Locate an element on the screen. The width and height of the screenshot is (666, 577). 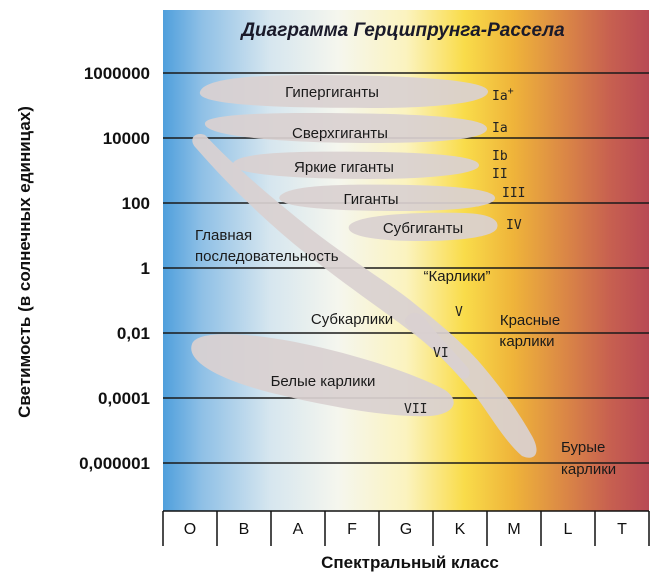
hypergiants-region is located at coordinates (344, 91).